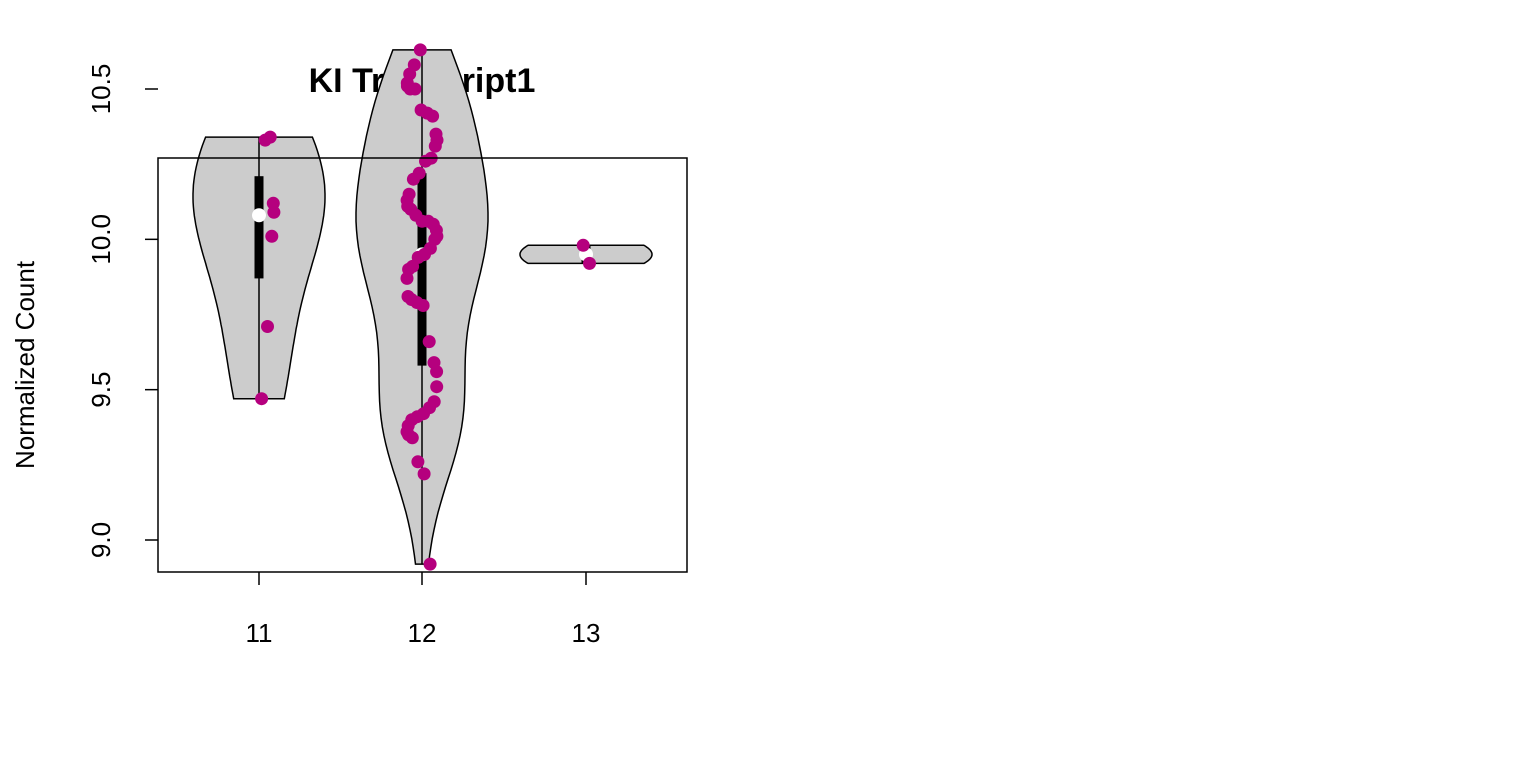 The width and height of the screenshot is (1536, 768). Describe the element at coordinates (101, 239) in the screenshot. I see `y-tick-label: 10.0` at that location.